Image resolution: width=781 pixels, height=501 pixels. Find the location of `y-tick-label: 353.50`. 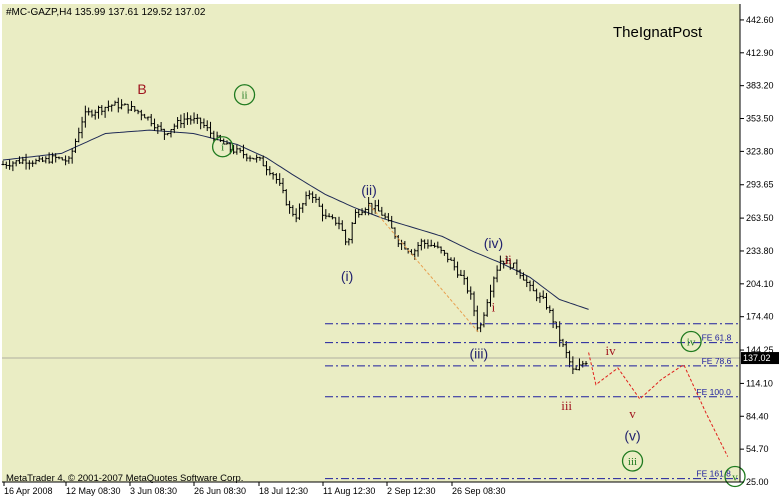

y-tick-label: 353.50 is located at coordinates (760, 119).